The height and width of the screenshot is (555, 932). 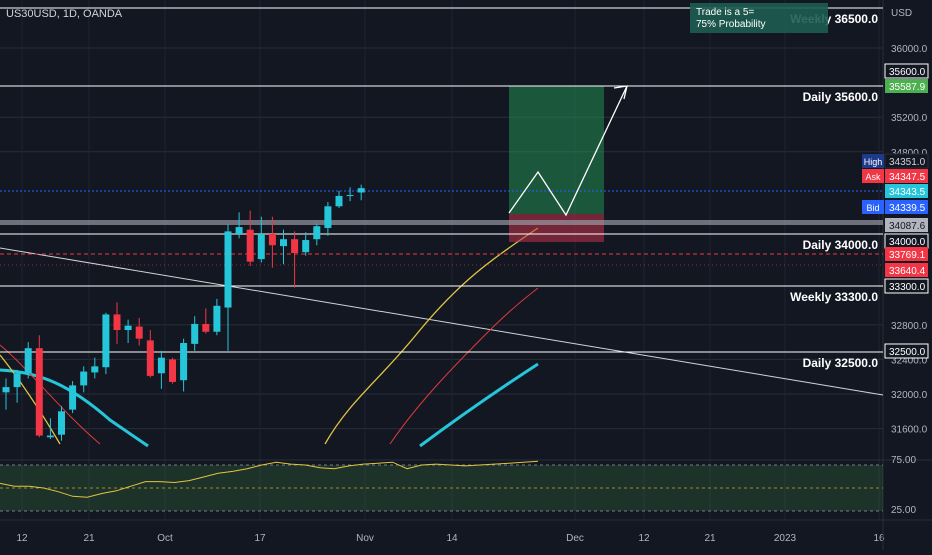 I want to click on projection-path, so click(x=568, y=151).